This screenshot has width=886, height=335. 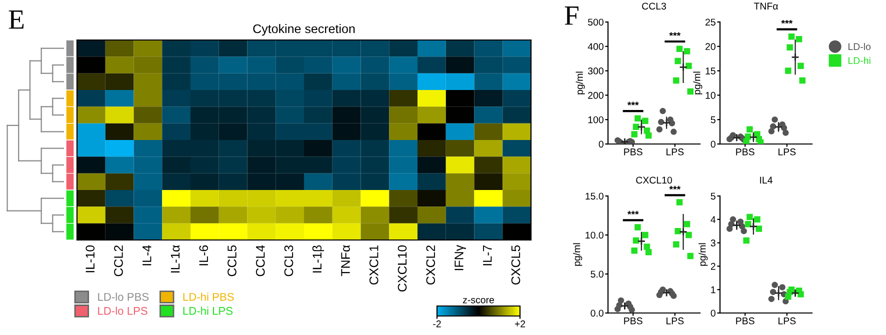 What do you see at coordinates (711, 46) in the screenshot?
I see `y-tick-label: 20` at bounding box center [711, 46].